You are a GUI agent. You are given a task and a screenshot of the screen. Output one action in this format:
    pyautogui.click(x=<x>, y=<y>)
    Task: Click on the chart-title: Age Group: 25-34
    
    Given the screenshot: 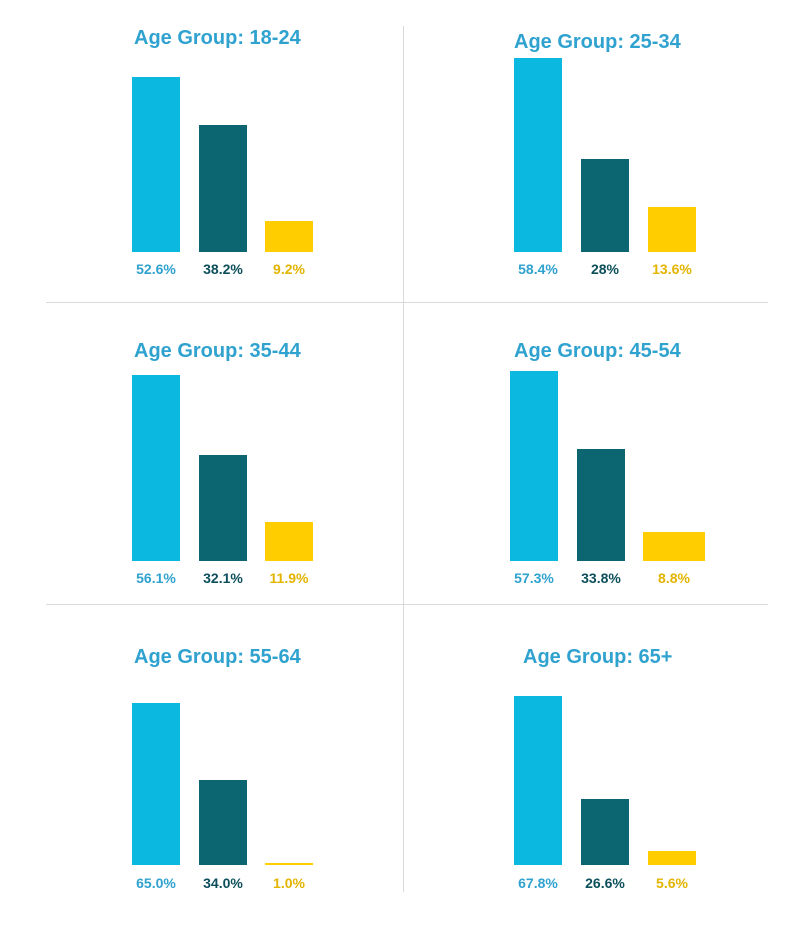 What is the action you would take?
    pyautogui.click(x=597, y=42)
    